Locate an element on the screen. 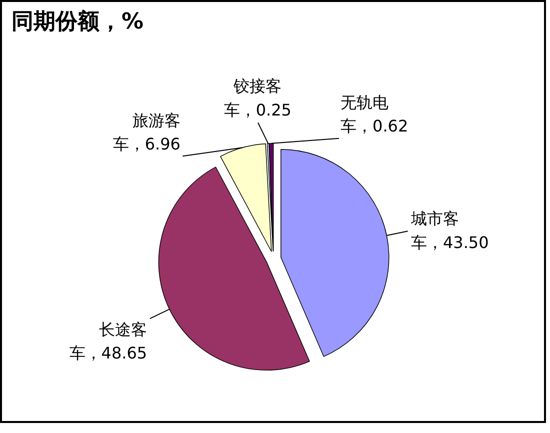 Image resolution: width=550 pixels, height=433 pixels. slice-label: 城市客车，43.50 is located at coordinates (449, 230).